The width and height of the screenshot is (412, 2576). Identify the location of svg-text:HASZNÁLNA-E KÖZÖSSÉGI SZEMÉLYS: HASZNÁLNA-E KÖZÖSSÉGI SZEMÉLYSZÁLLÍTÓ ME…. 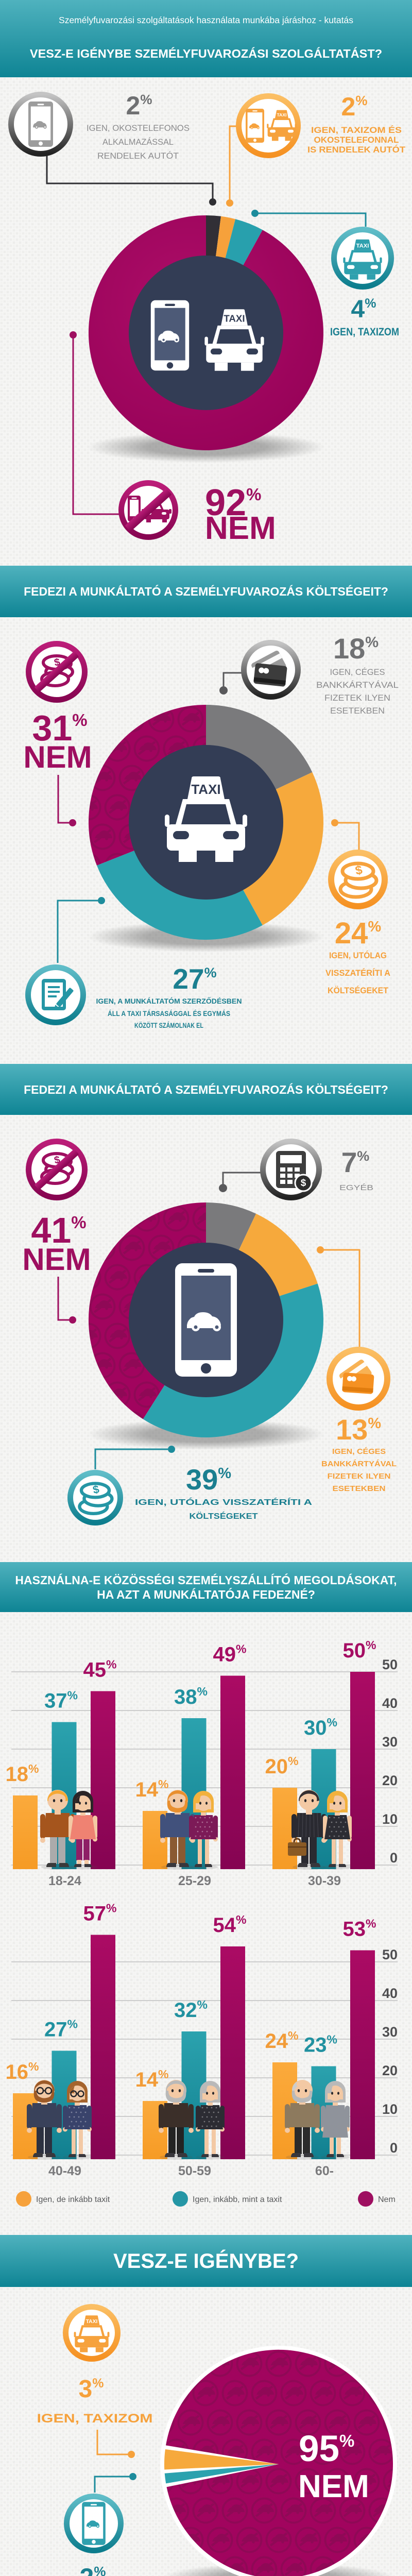
(206, 1580).